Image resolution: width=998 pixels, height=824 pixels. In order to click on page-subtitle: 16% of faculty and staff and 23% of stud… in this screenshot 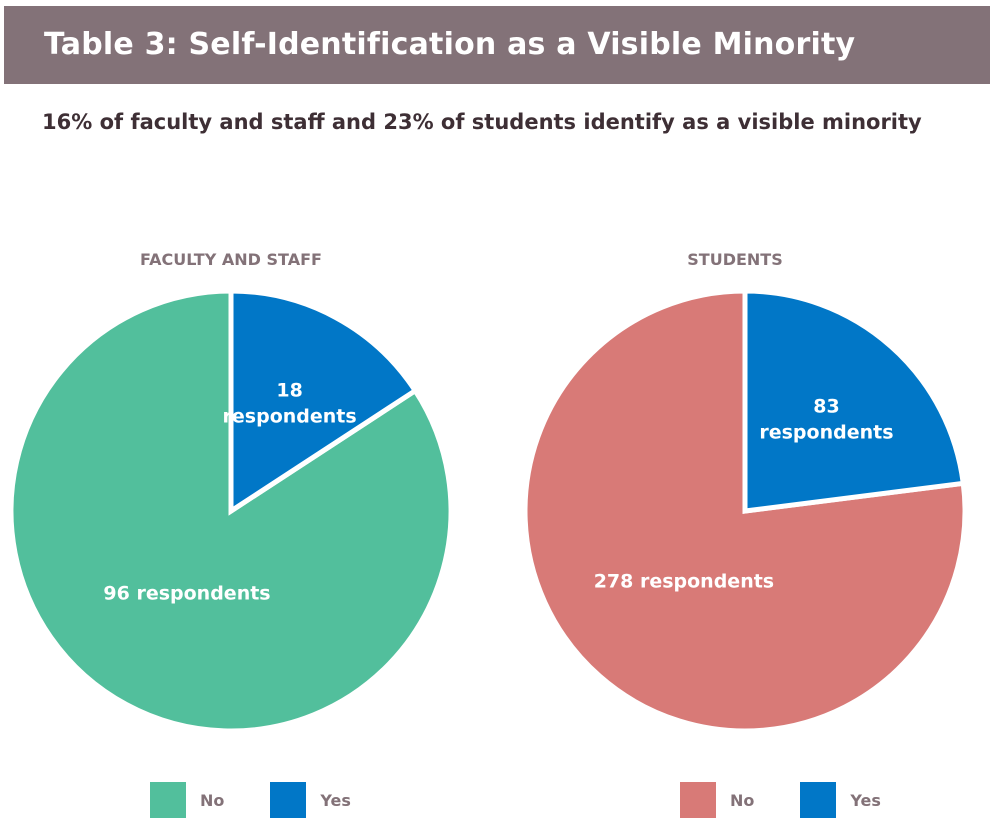, I will do `click(482, 122)`.